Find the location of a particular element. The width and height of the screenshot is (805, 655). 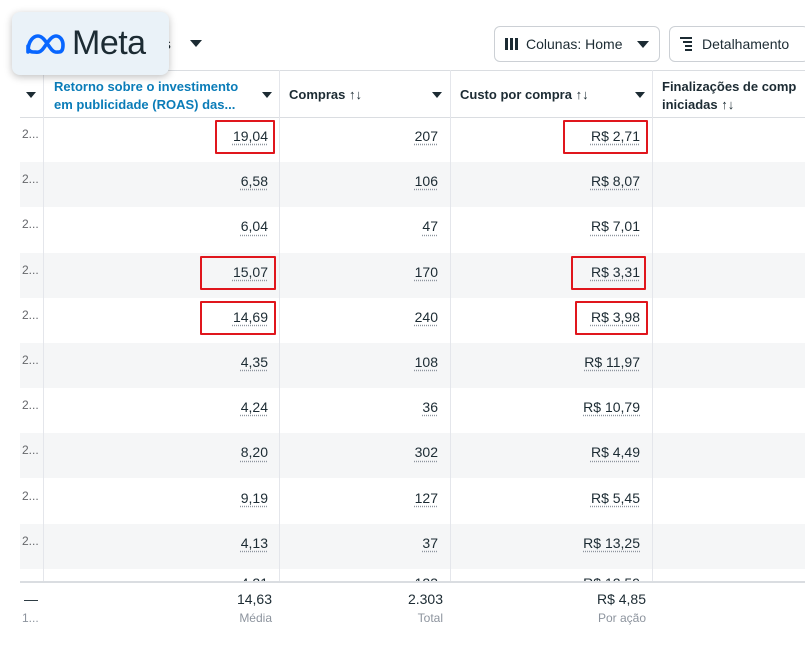

footer-compras-label: Total is located at coordinates (430, 618).